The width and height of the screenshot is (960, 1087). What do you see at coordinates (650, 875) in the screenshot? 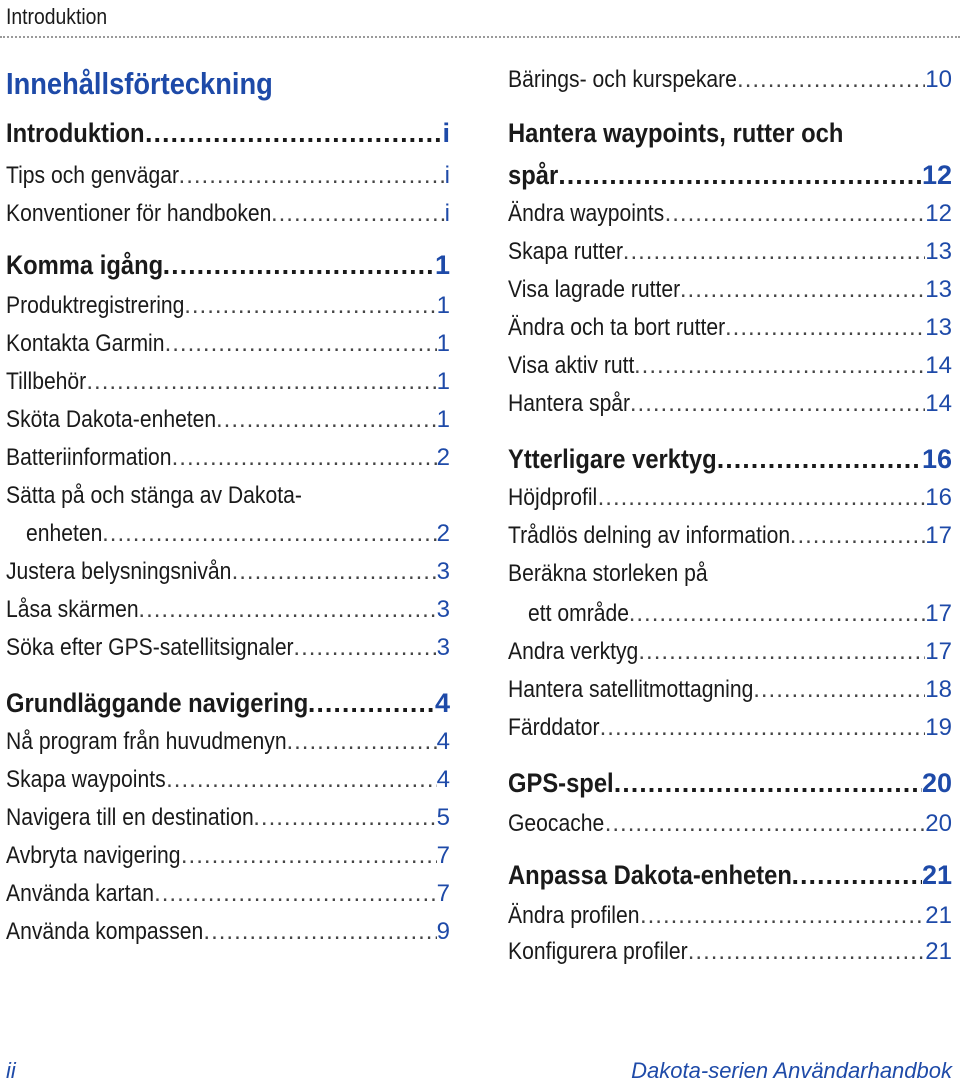
I see `toc-entry-title: Anpassa Dakota-enheten` at bounding box center [650, 875].